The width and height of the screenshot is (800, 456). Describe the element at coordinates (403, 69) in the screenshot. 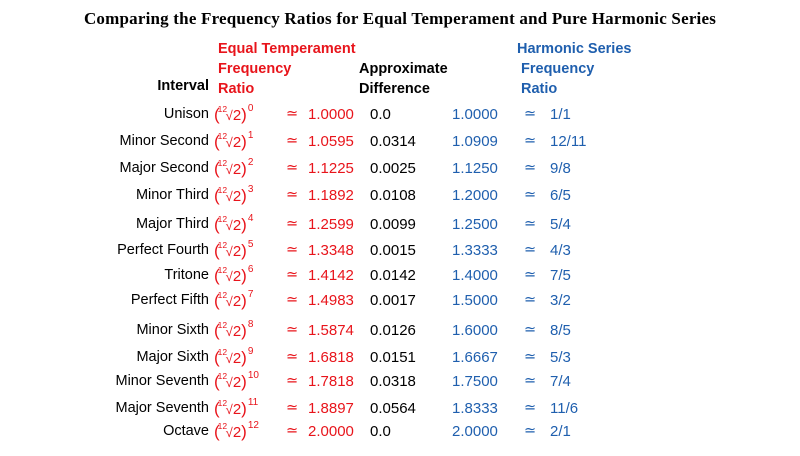

I see `difference-header-line-1: Approximate` at that location.